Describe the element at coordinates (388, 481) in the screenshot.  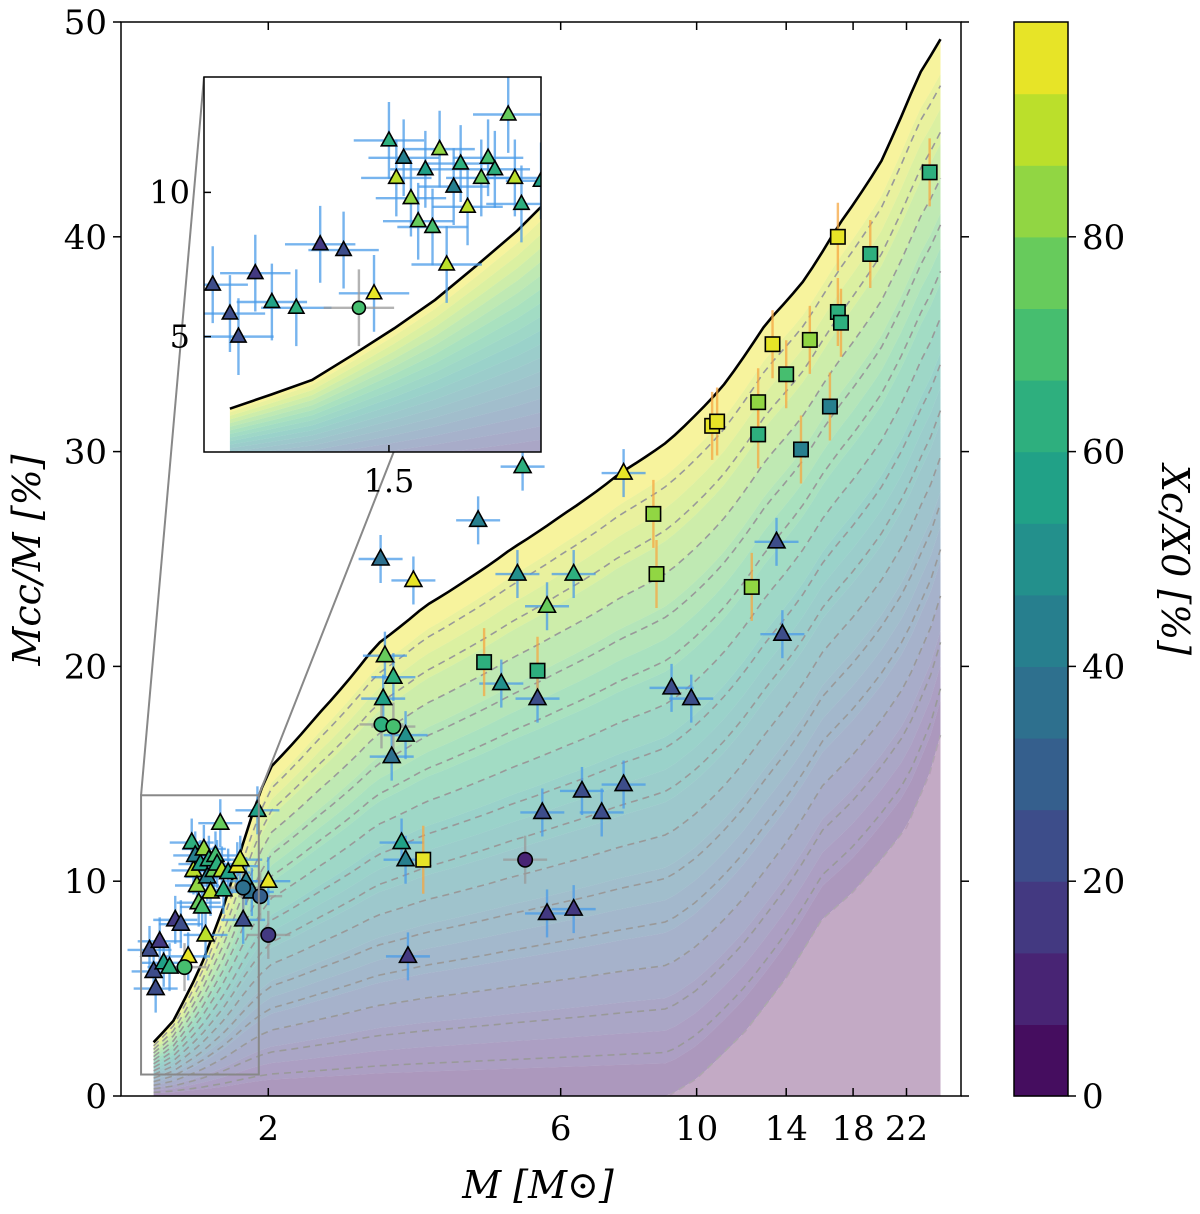
I see `inset-x-tick-label: 1.5` at that location.